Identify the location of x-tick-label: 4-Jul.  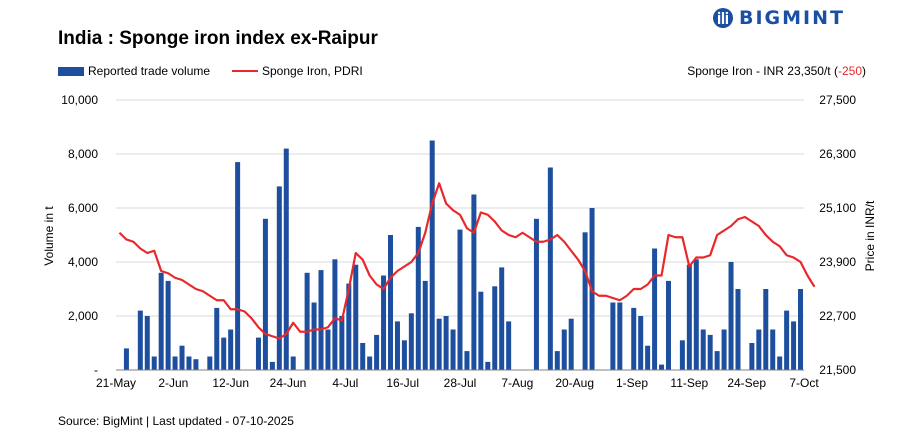
(345, 383).